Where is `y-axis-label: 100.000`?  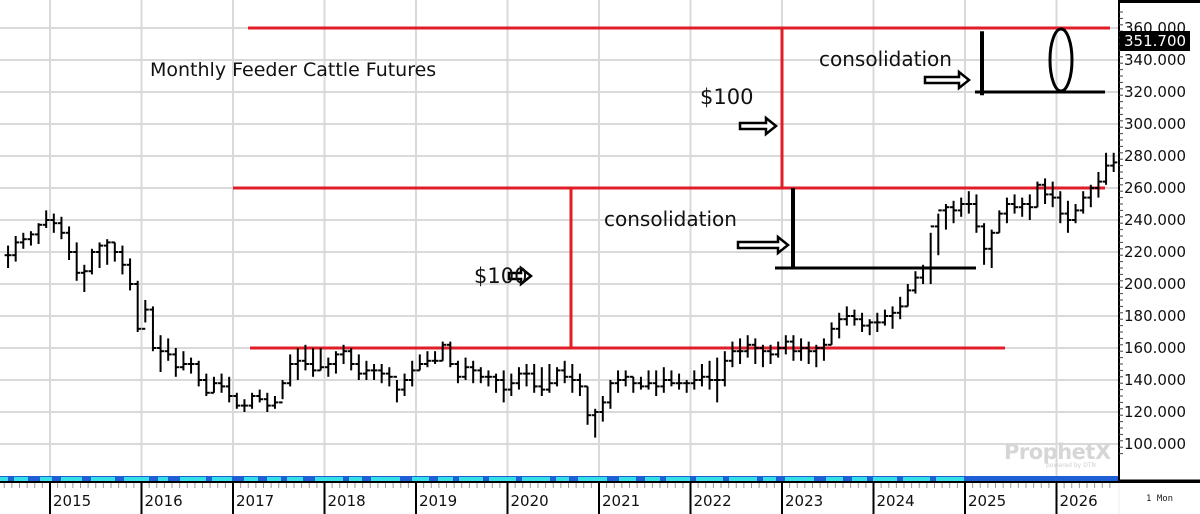
y-axis-label: 100.000 is located at coordinates (1155, 444).